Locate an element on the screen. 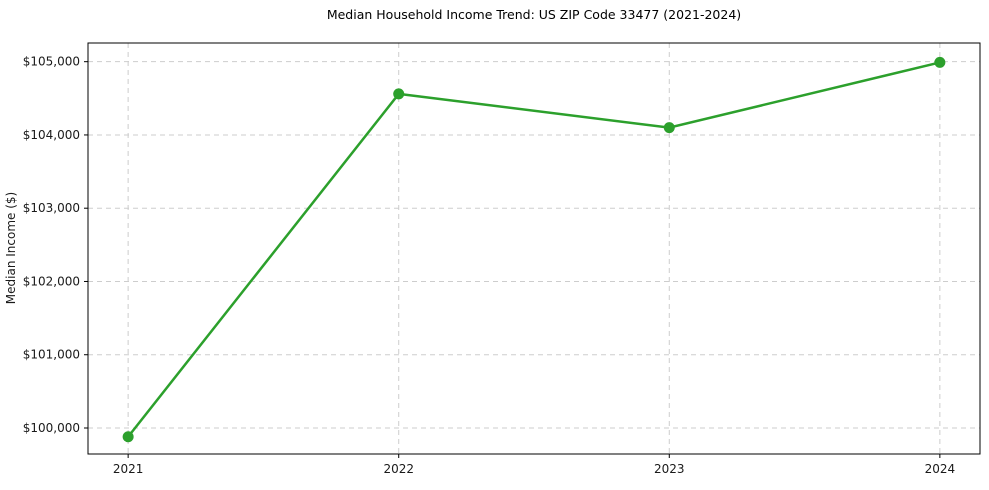 The image size is (989, 490). y-tick-label: $101,000 is located at coordinates (51, 355).